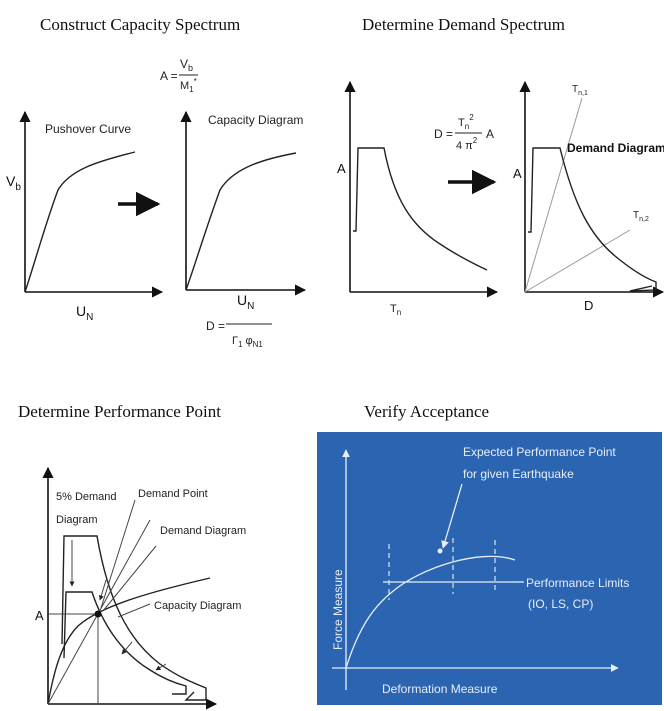  Describe the element at coordinates (88, 129) in the screenshot. I see `pushover-curve-label: Pushover Curve` at that location.